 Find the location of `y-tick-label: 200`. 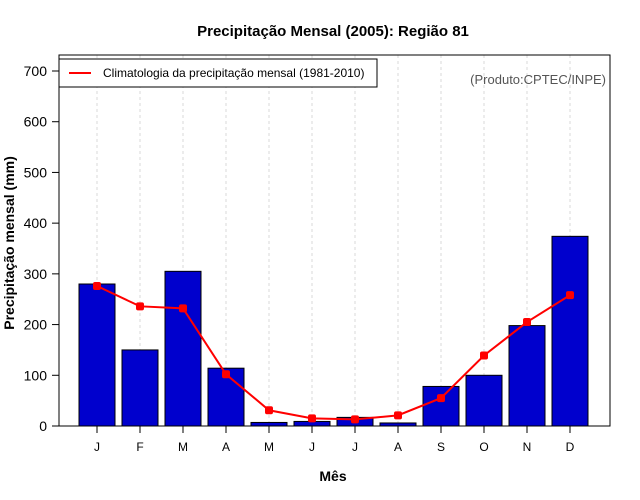

y-tick-label: 200 is located at coordinates (36, 325).